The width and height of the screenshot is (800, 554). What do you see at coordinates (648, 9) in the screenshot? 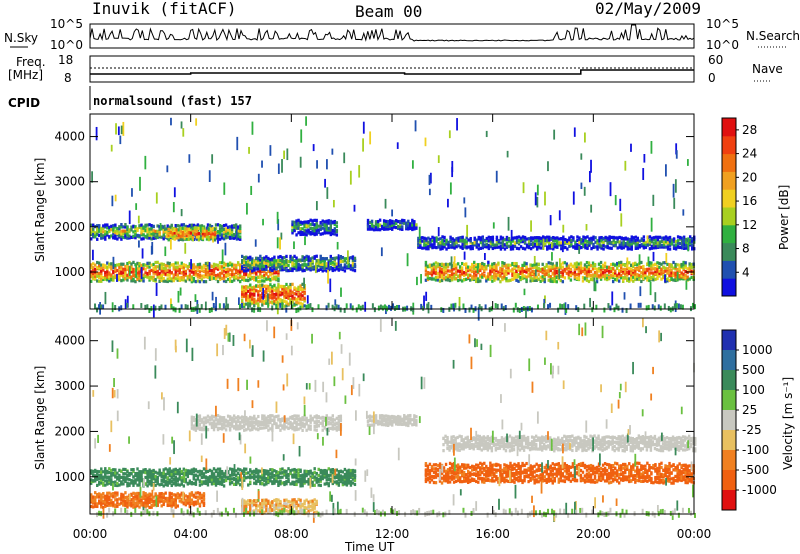
I see `date-title: 02/May/2009` at bounding box center [648, 9].